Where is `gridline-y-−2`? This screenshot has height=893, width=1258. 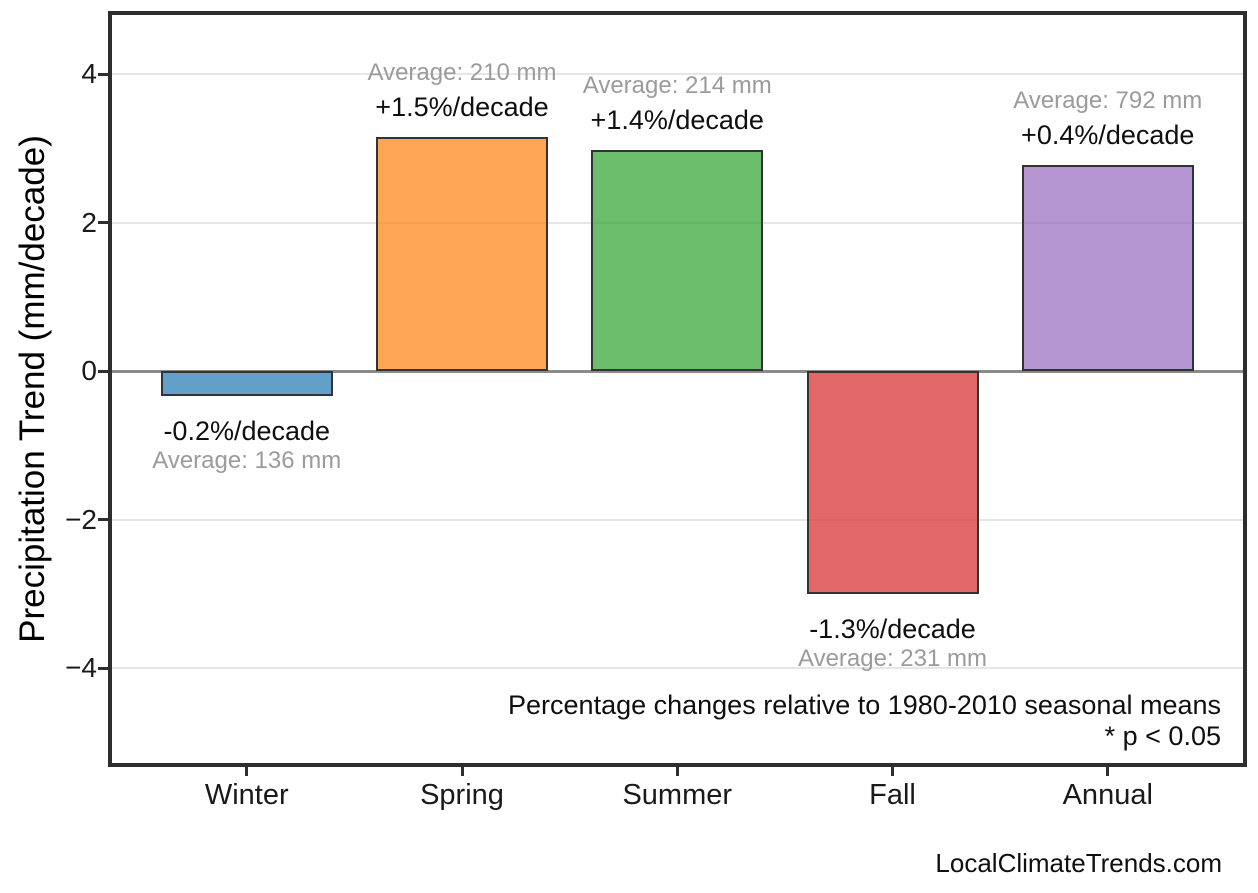 gridline-y-−2 is located at coordinates (677, 519).